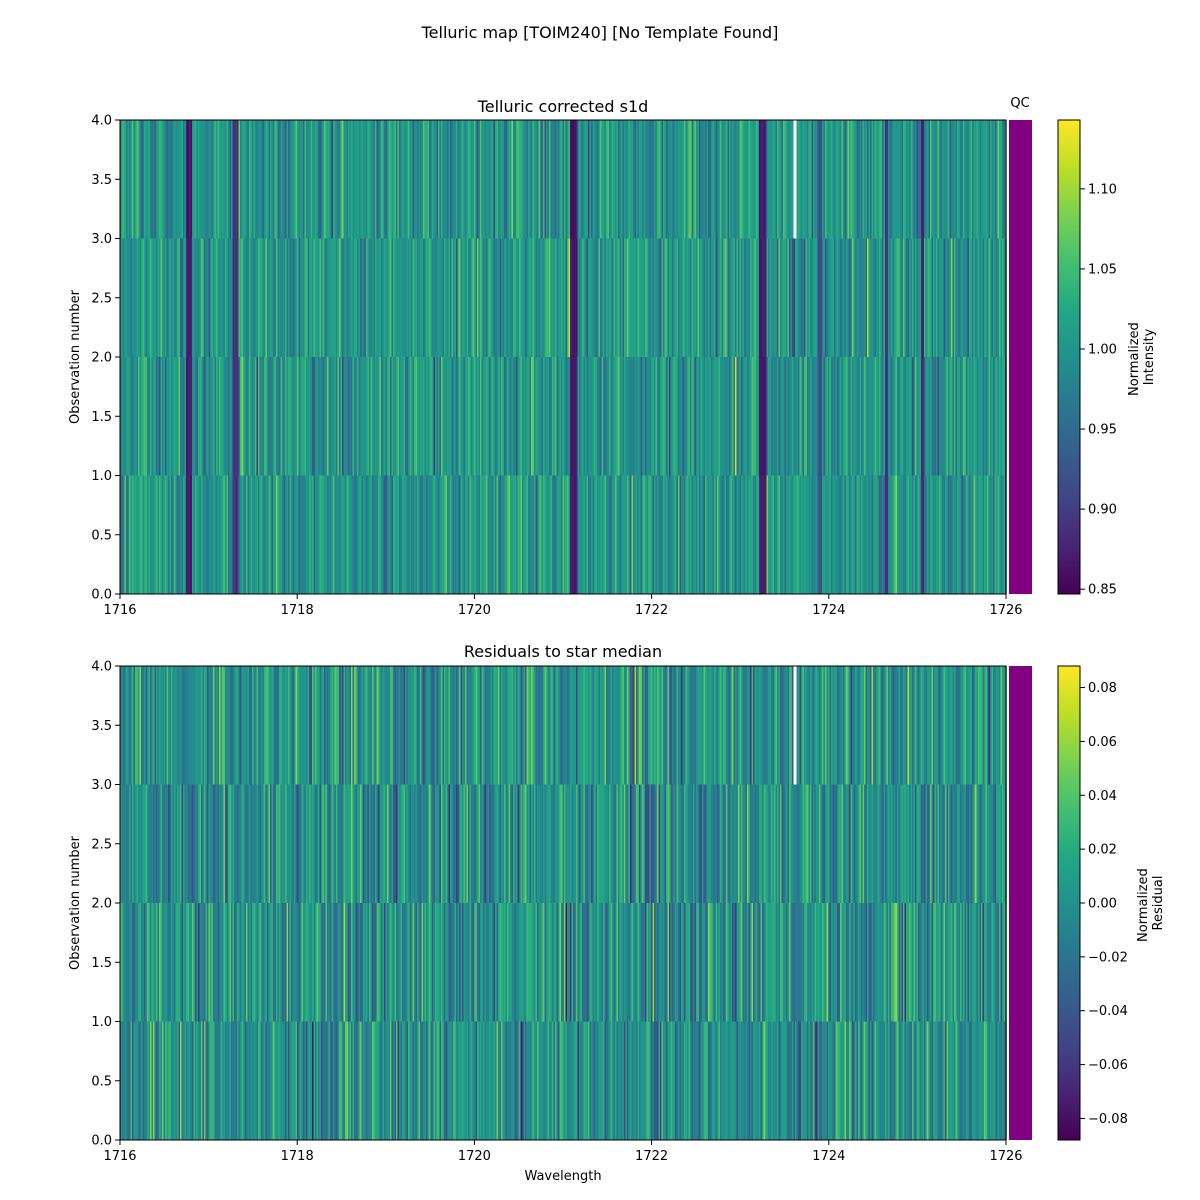 This screenshot has height=1200, width=1200. Describe the element at coordinates (1151, 903) in the screenshot. I see `panel-2-colorbar-label: Normalized Residual` at that location.